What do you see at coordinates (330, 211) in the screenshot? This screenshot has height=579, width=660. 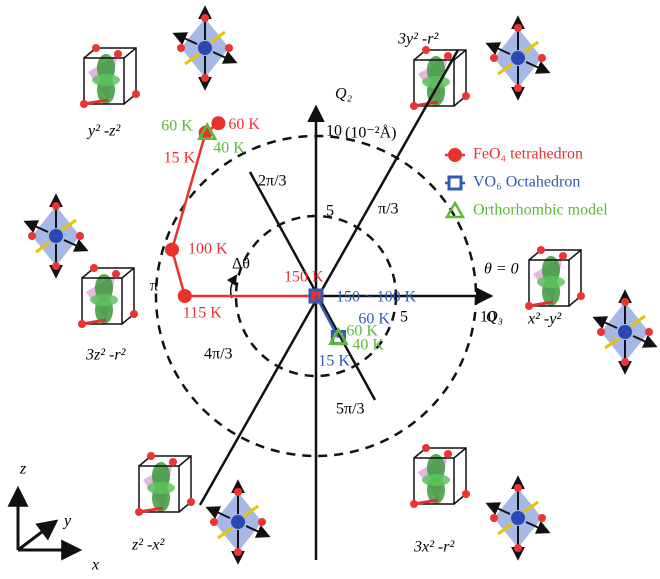 I see `y-tick-label: 5` at bounding box center [330, 211].